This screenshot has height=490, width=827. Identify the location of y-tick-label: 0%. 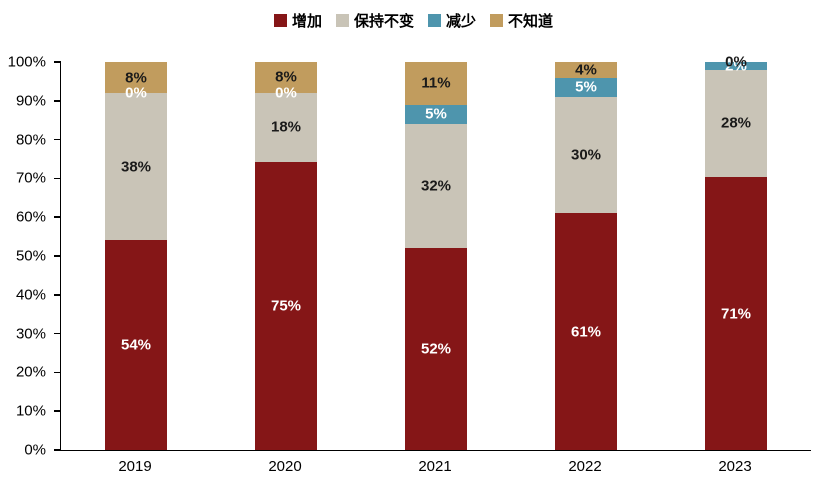
(35, 450).